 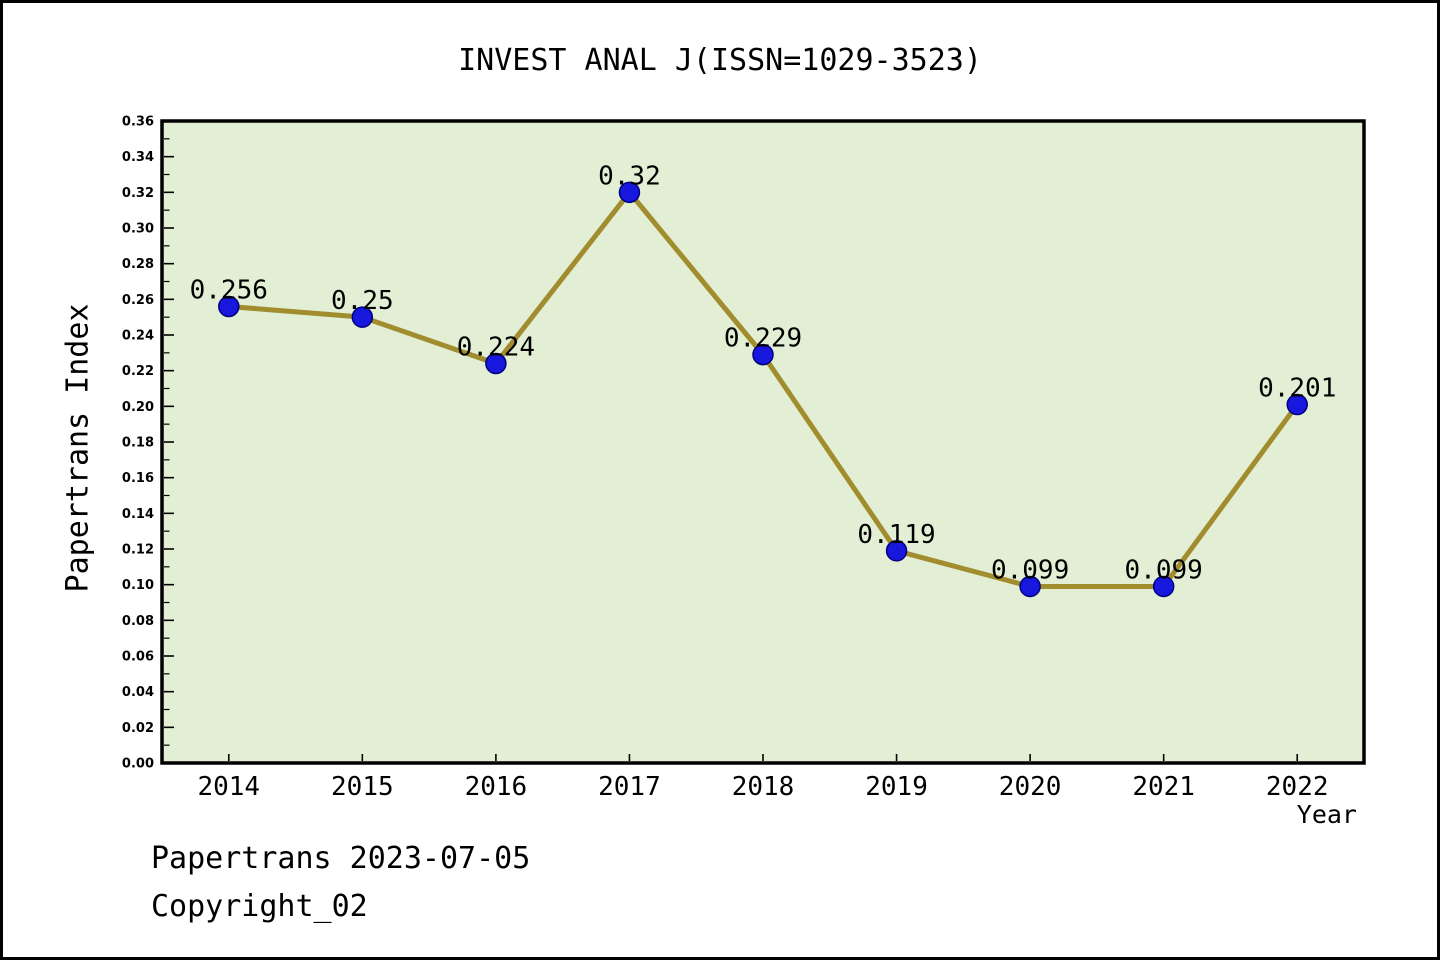 I want to click on y-tick-label: 0.24, so click(x=138, y=336).